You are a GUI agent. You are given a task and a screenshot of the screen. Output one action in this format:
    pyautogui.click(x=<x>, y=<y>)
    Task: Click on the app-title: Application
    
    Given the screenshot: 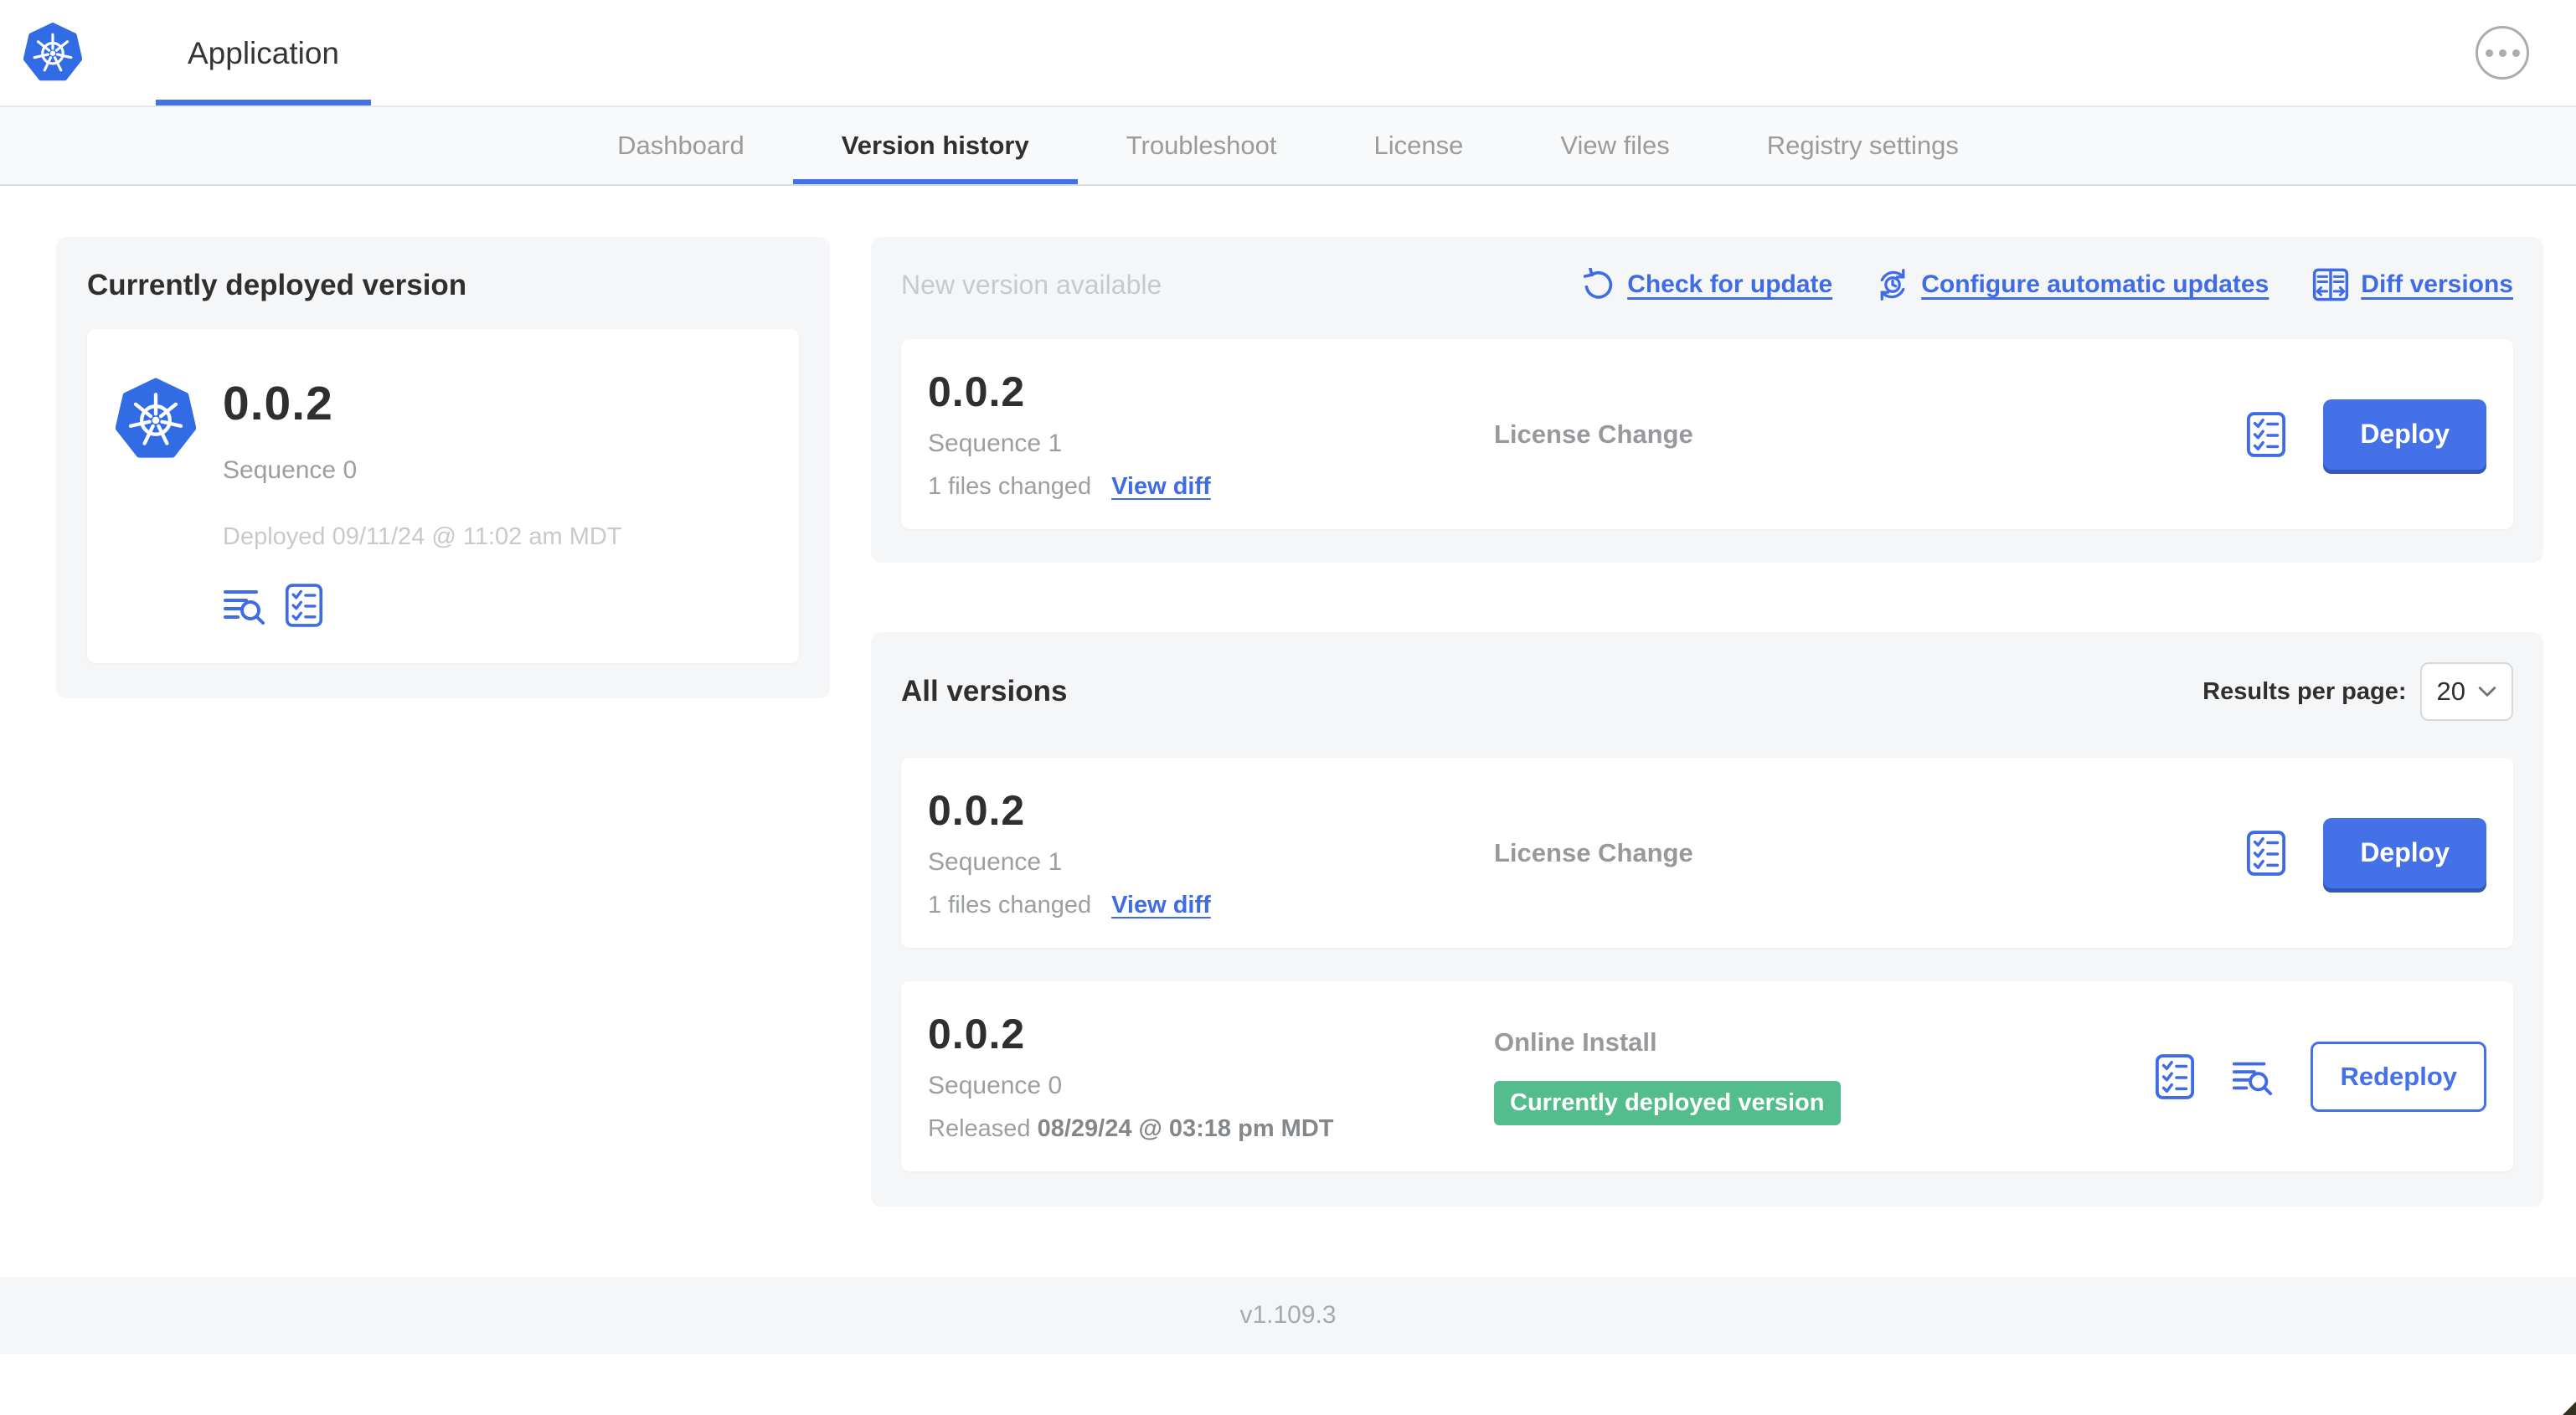 What is the action you would take?
    pyautogui.click(x=264, y=52)
    